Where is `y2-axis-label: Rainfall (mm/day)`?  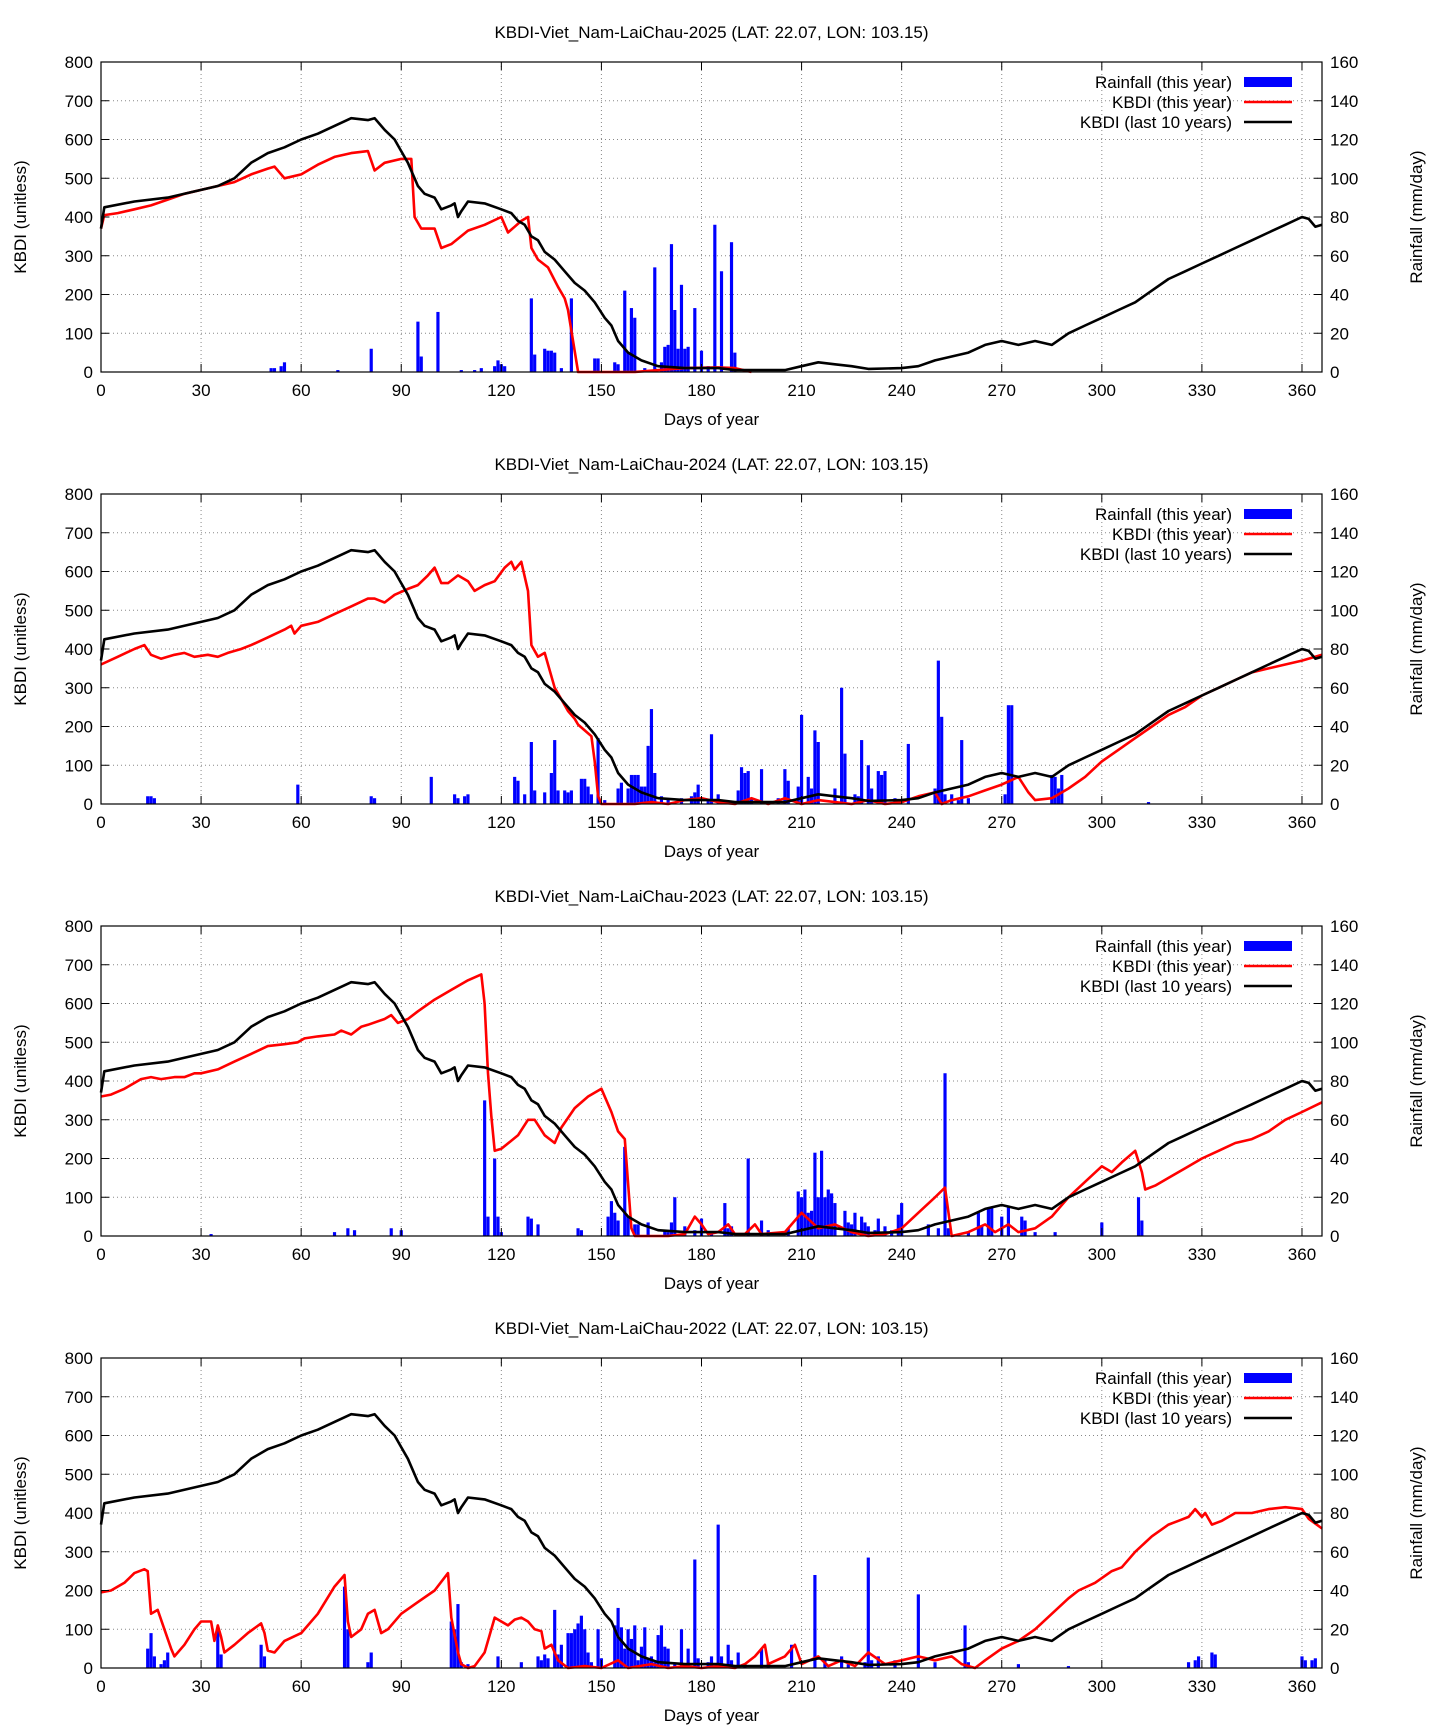
y2-axis-label: Rainfall (mm/day) is located at coordinates (1416, 1080).